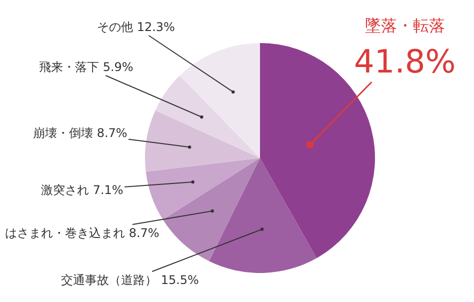 This screenshot has width=474, height=302. Describe the element at coordinates (405, 61) in the screenshot. I see `data-label: 41.8%` at that location.